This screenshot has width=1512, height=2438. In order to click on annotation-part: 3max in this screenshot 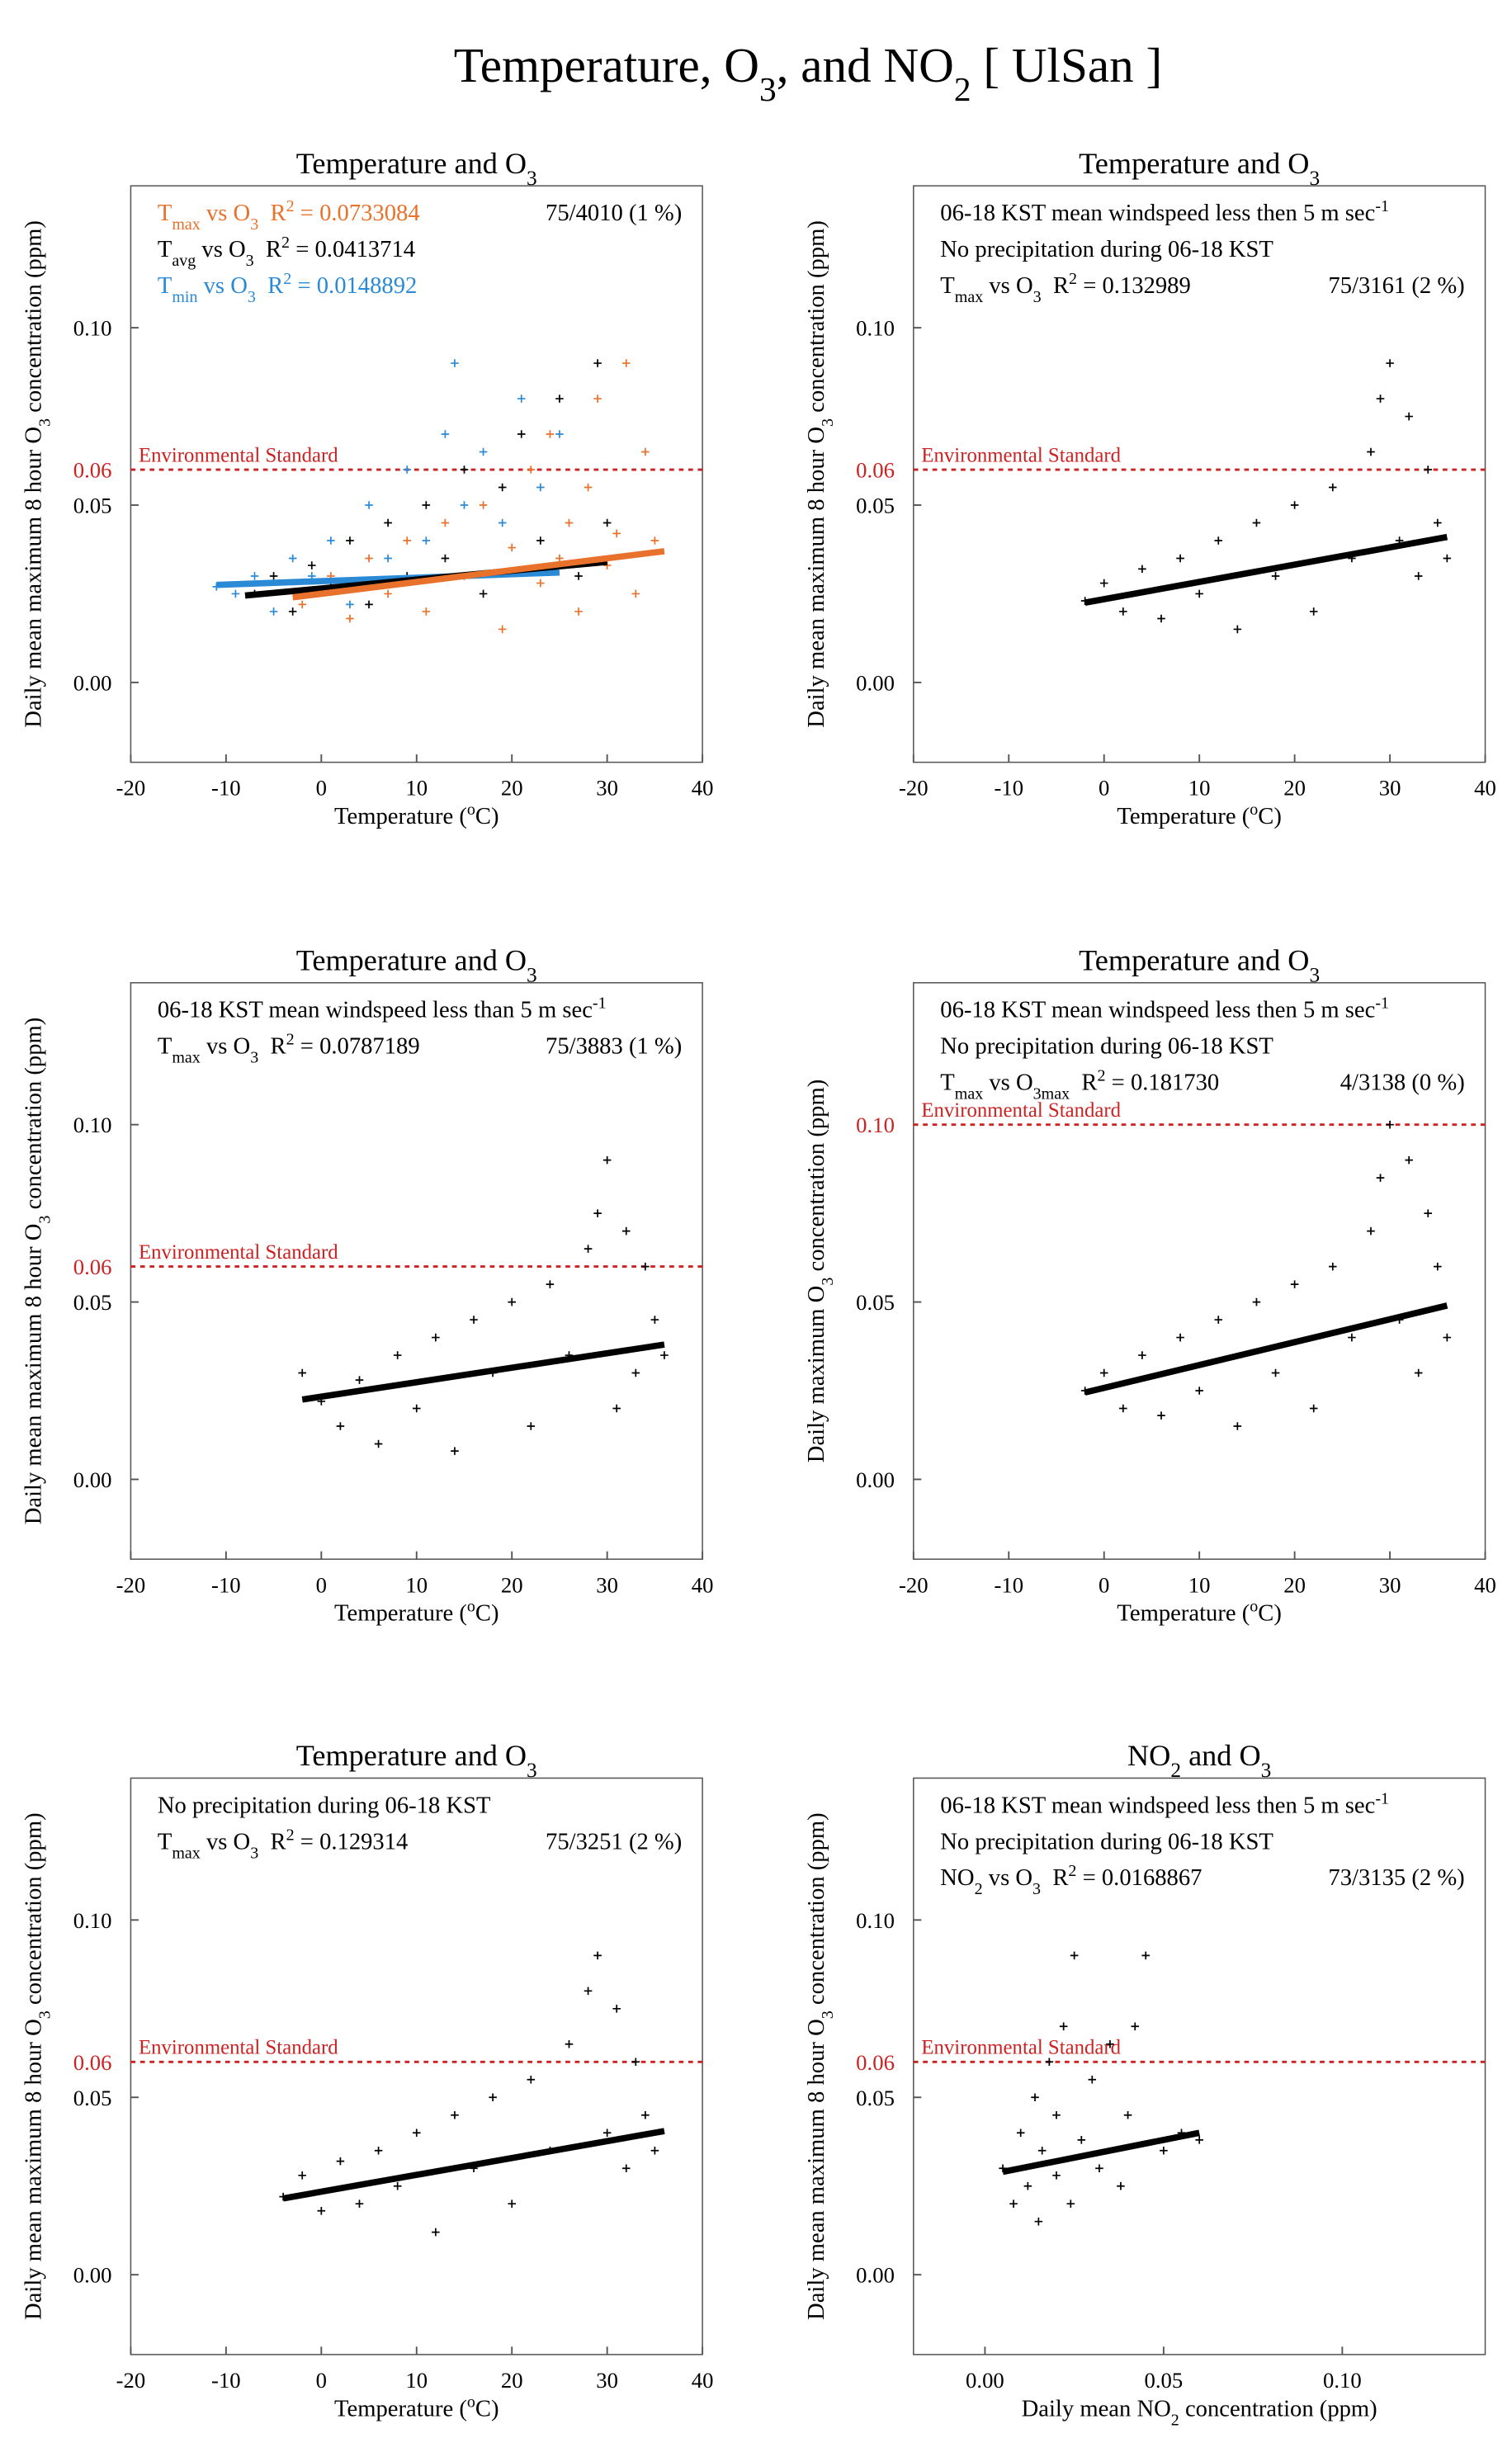, I will do `click(1051, 1094)`.